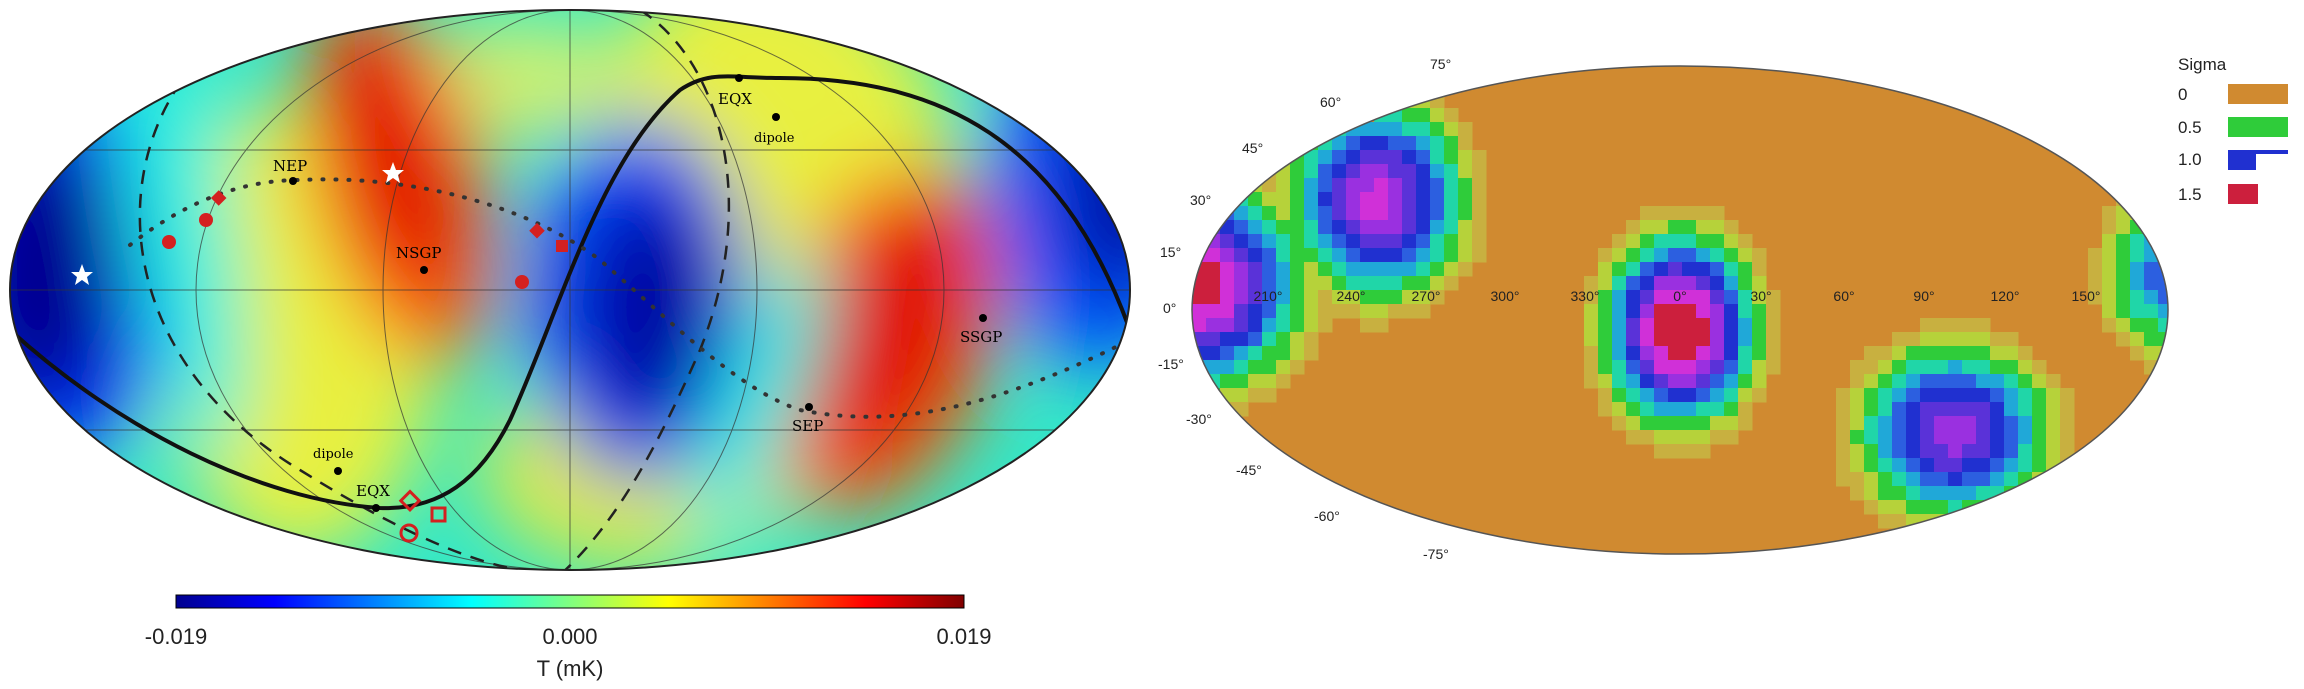 The width and height of the screenshot is (2304, 689). Describe the element at coordinates (1585, 296) in the screenshot. I see `lon-label: 330°` at that location.